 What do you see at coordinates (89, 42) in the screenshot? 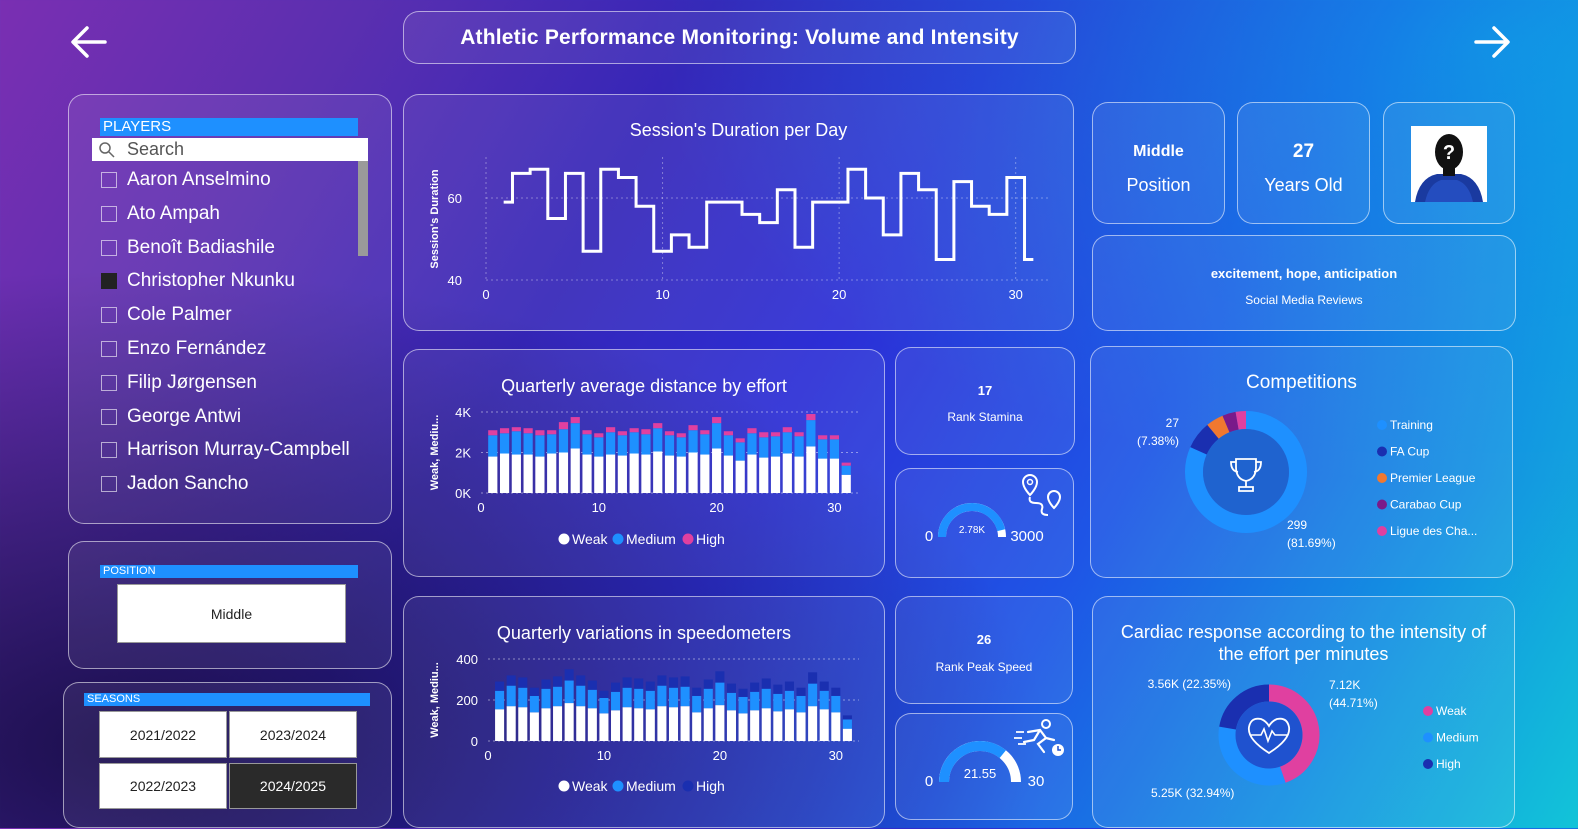
I see `arrow-left-icon` at bounding box center [89, 42].